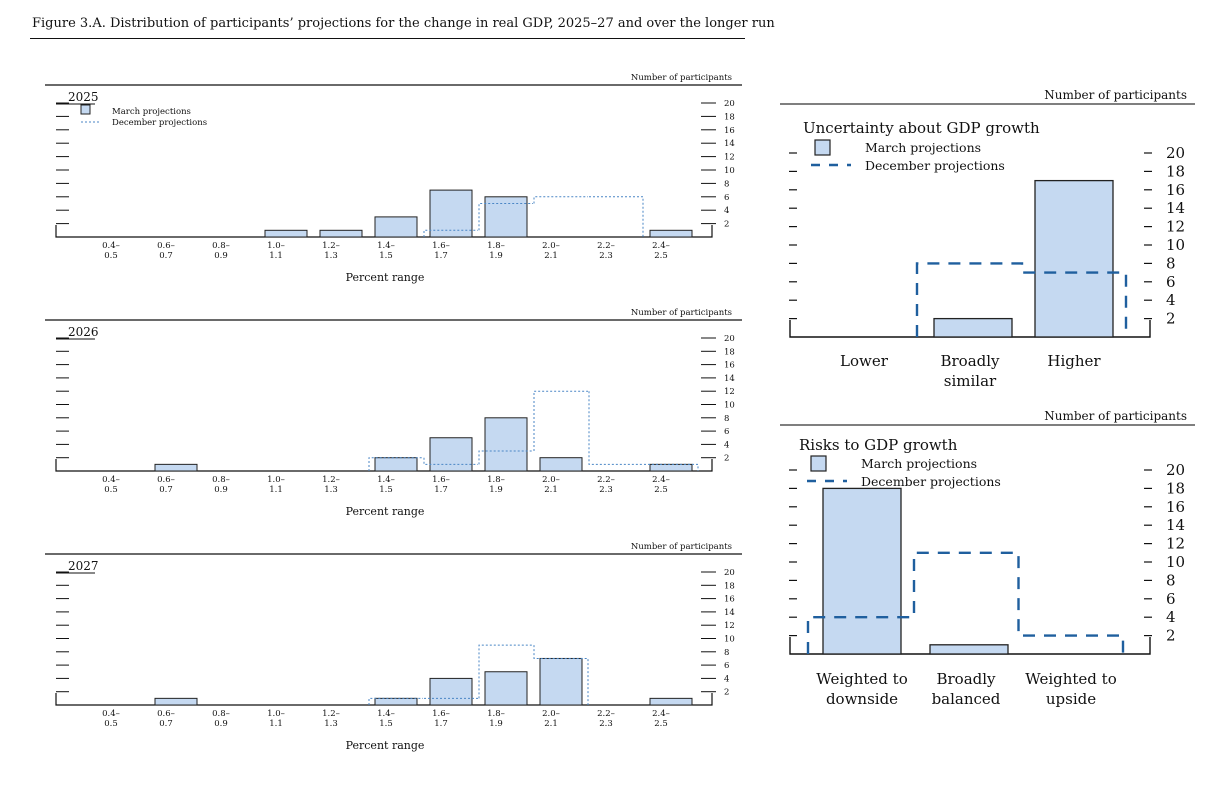 The width and height of the screenshot is (1221, 785). What do you see at coordinates (935, 165) in the screenshot?
I see `legend-december-label: December projections` at bounding box center [935, 165].